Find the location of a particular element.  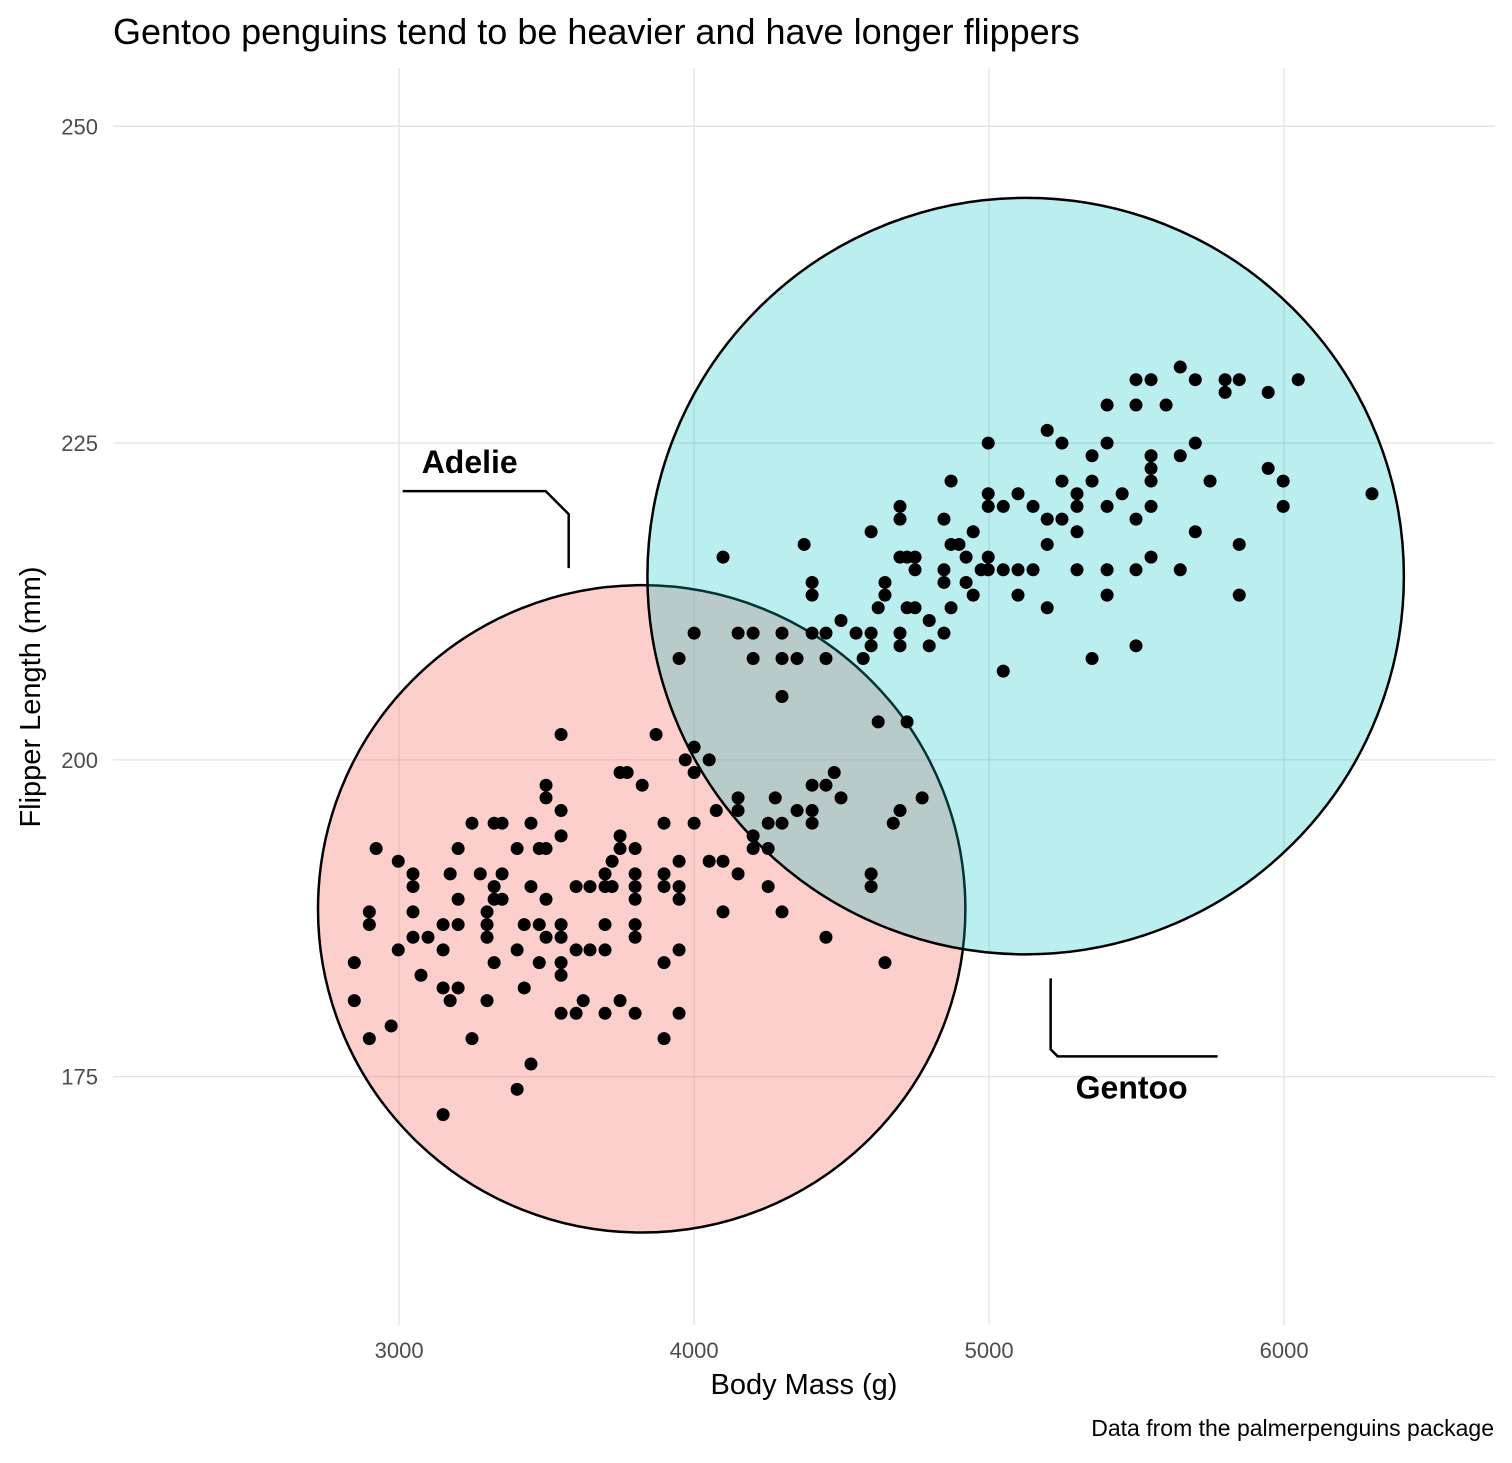

y-tick-label: 175 is located at coordinates (79, 1077).